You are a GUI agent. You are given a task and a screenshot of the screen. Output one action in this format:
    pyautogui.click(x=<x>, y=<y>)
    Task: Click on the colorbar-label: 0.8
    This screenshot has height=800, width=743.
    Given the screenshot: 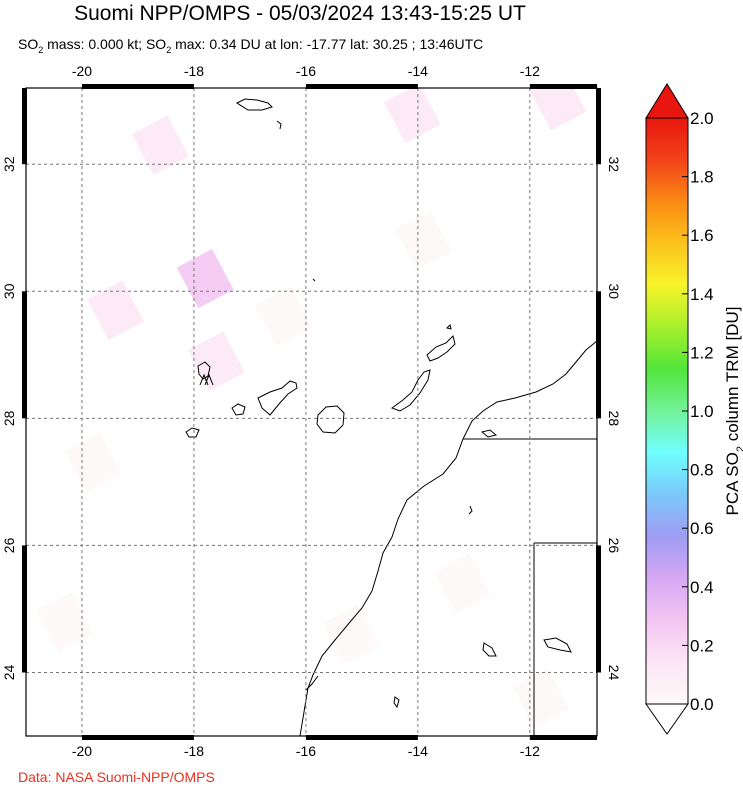 What is the action you would take?
    pyautogui.click(x=702, y=470)
    